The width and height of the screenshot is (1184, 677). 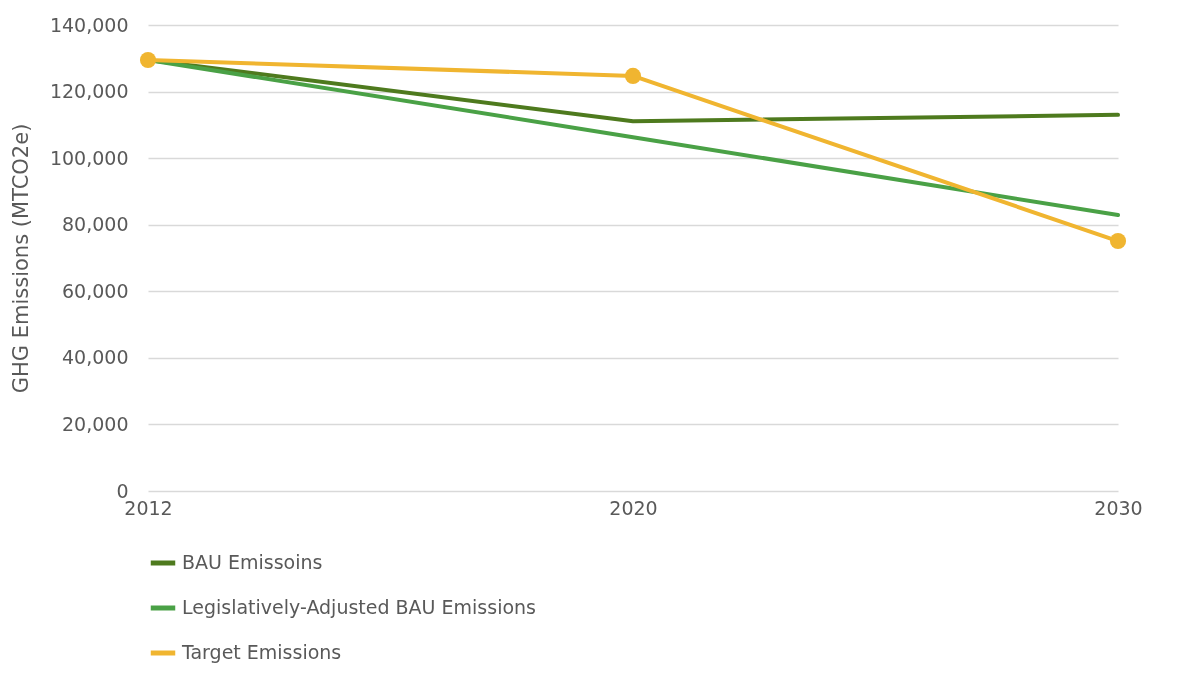 What do you see at coordinates (95, 357) in the screenshot?
I see `y-tick-label: 40,000` at bounding box center [95, 357].